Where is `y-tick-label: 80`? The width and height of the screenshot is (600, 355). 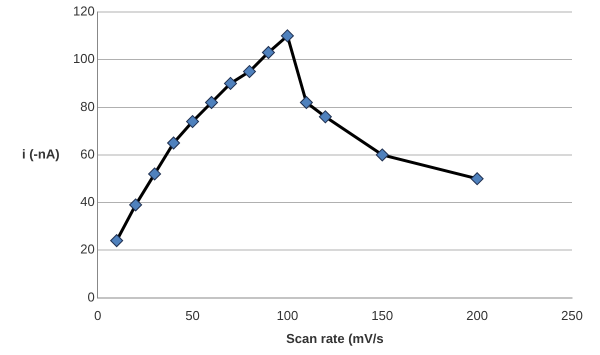
y-tick-label: 80 is located at coordinates (87, 106).